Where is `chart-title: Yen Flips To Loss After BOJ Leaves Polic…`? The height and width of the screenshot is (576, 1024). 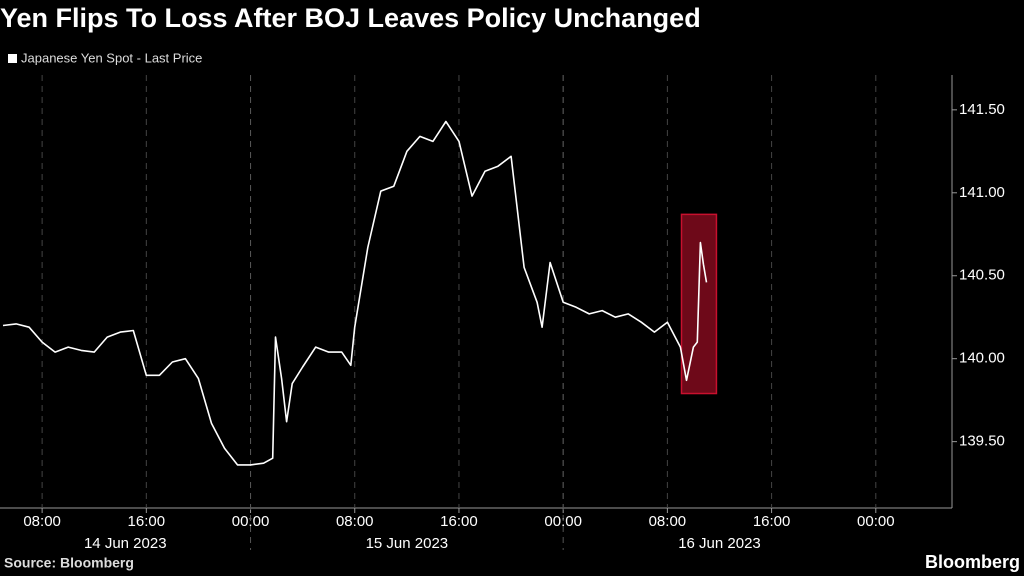 chart-title: Yen Flips To Loss After BOJ Leaves Polic… is located at coordinates (350, 18).